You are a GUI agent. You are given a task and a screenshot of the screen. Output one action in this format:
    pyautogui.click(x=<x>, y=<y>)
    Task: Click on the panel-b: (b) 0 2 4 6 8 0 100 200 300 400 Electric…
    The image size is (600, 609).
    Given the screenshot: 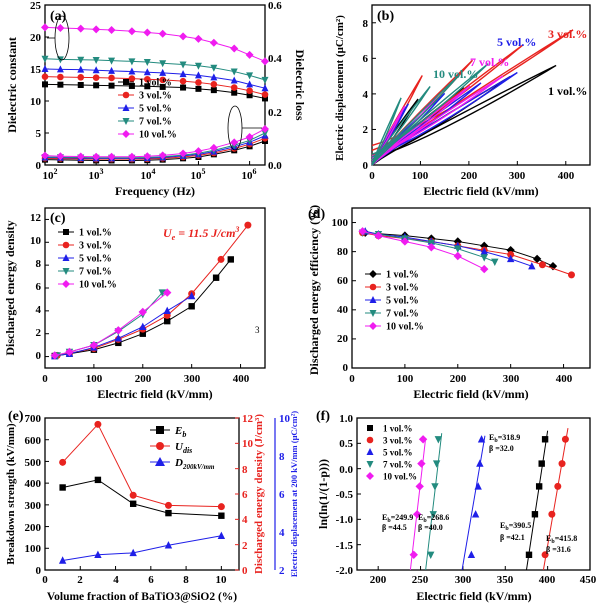 What is the action you would take?
    pyautogui.click(x=462, y=101)
    